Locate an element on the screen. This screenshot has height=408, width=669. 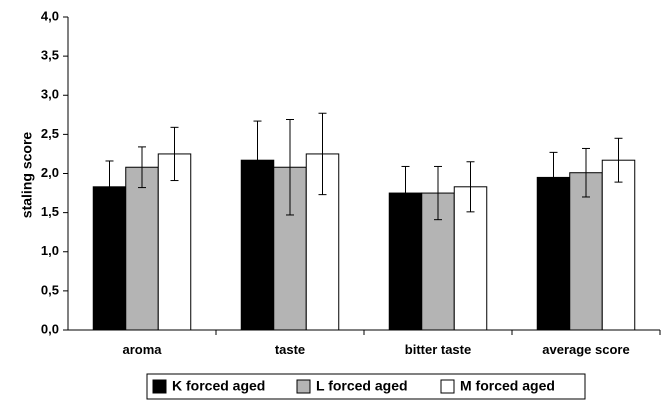
x-tick-label: taste is located at coordinates (290, 349).